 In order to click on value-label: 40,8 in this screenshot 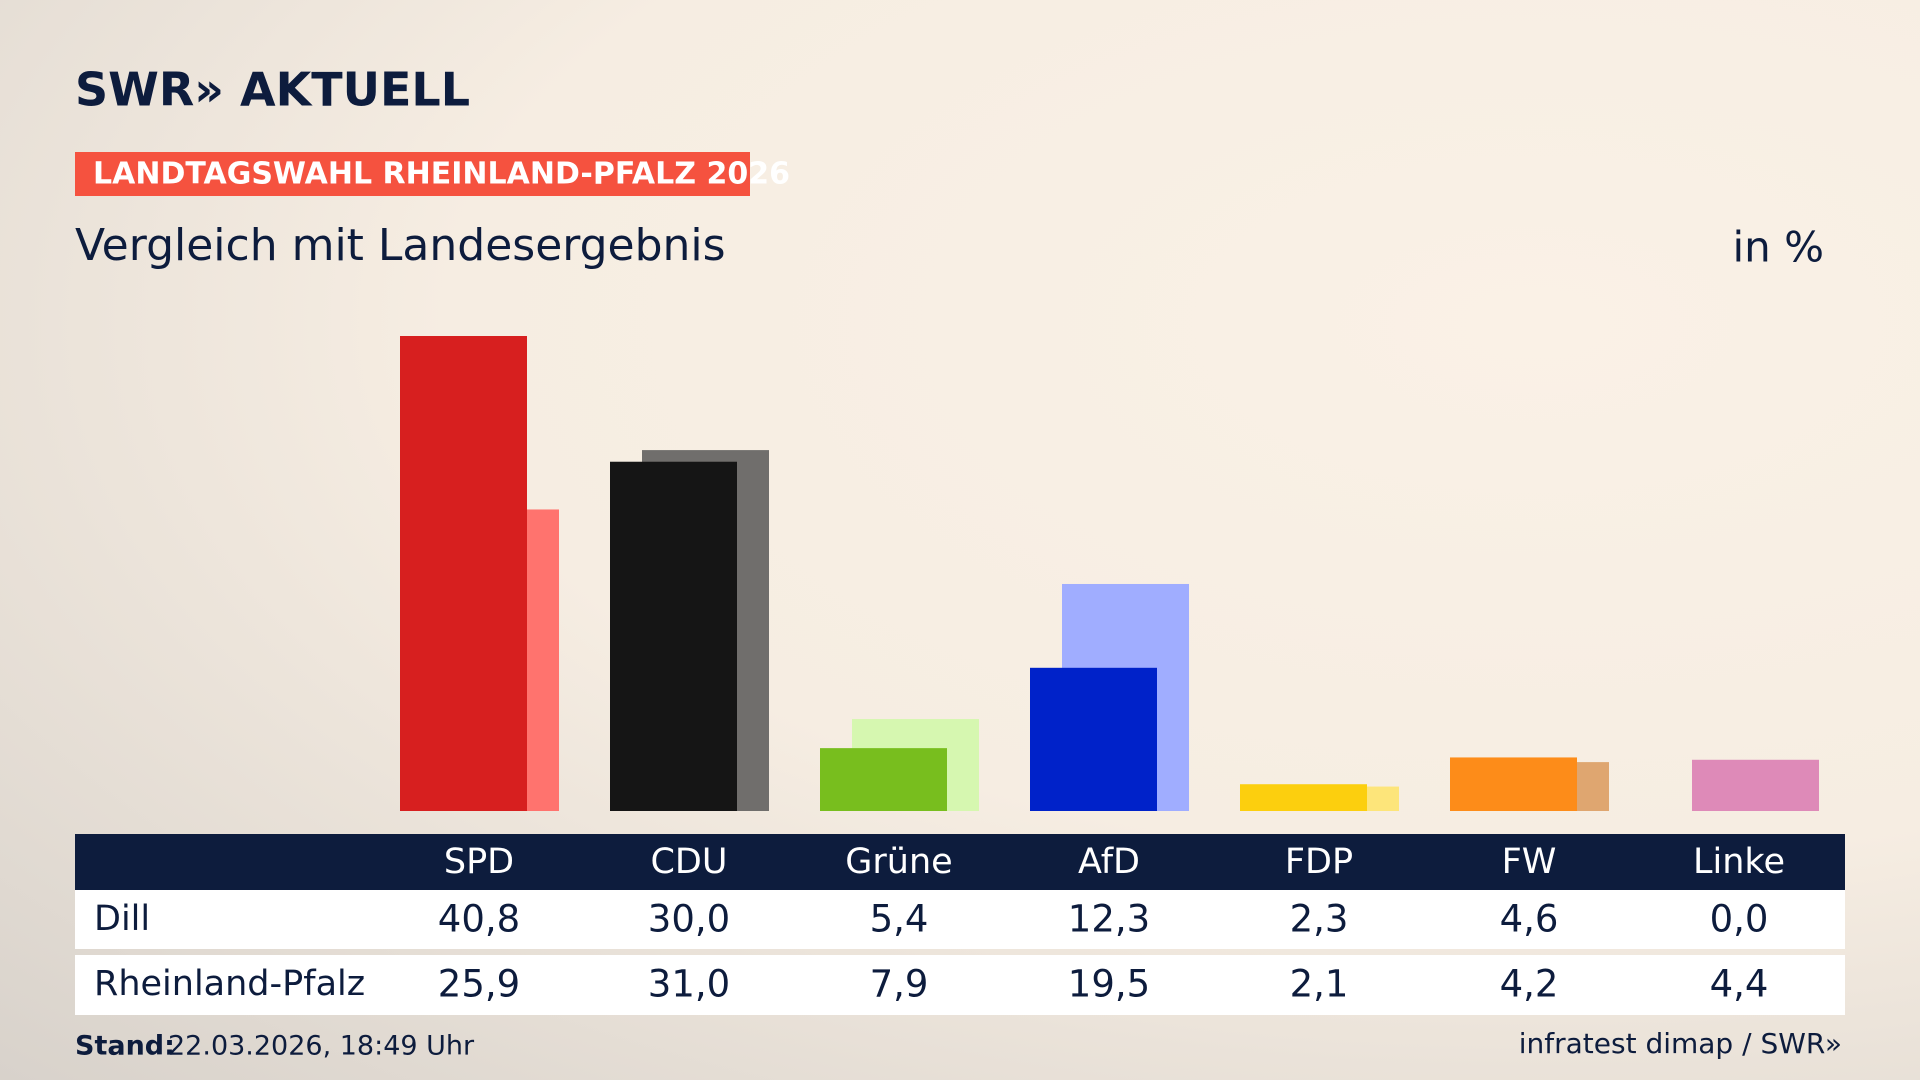, I will do `click(479, 919)`.